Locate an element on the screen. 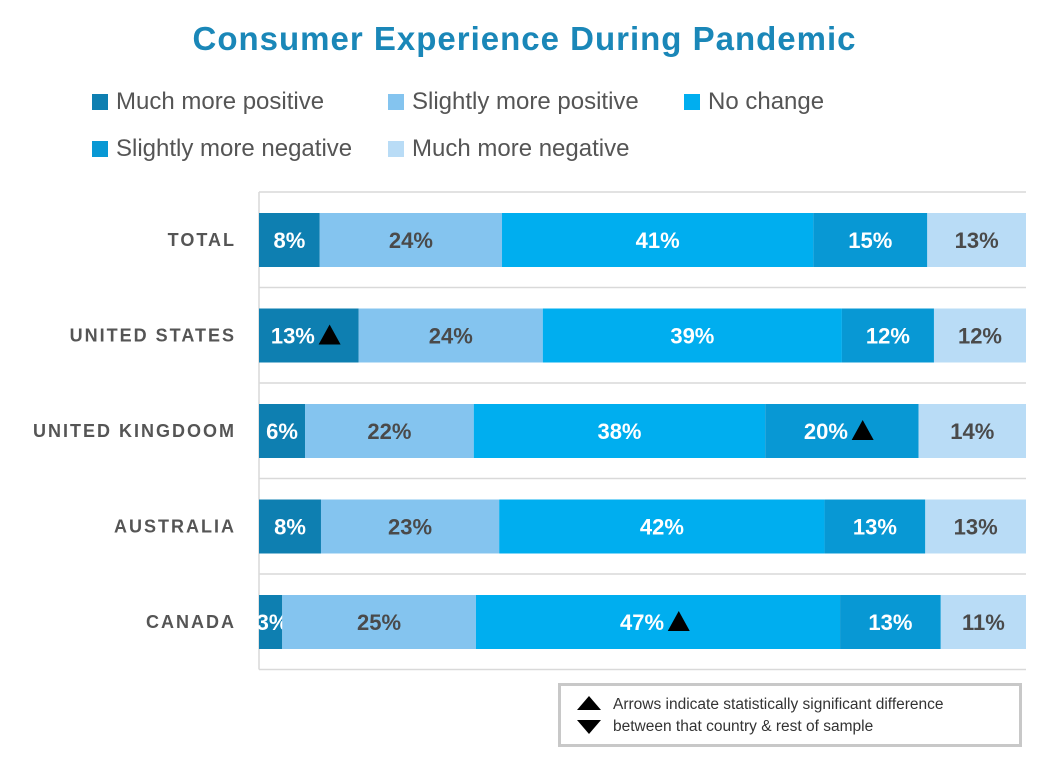 The height and width of the screenshot is (760, 1049). down-arrow-icon is located at coordinates (589, 727).